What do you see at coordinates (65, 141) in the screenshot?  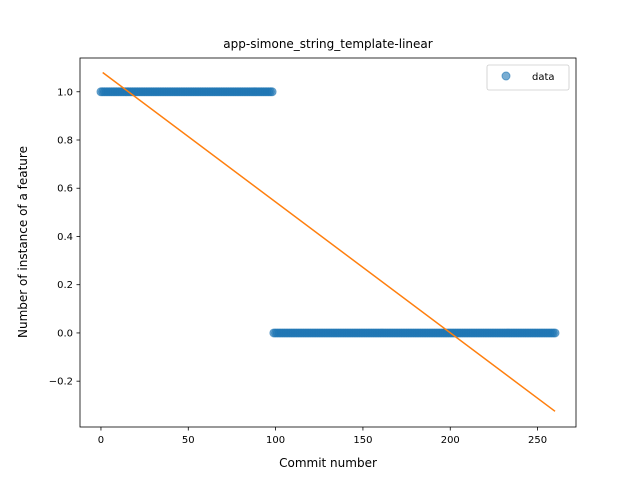 I see `y-tick-label: 0.8` at bounding box center [65, 141].